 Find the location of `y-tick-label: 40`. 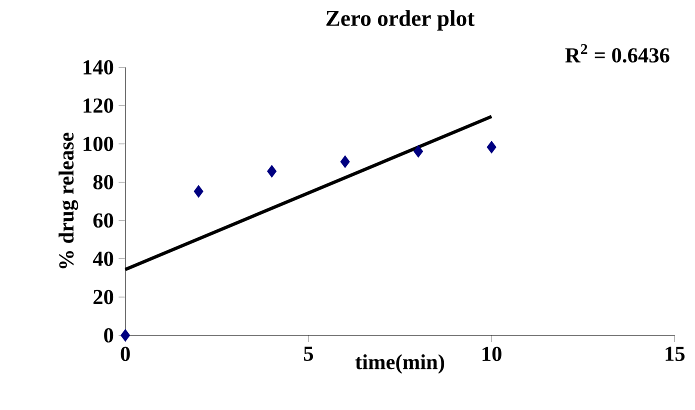

y-tick-label: 40 is located at coordinates (103, 259).